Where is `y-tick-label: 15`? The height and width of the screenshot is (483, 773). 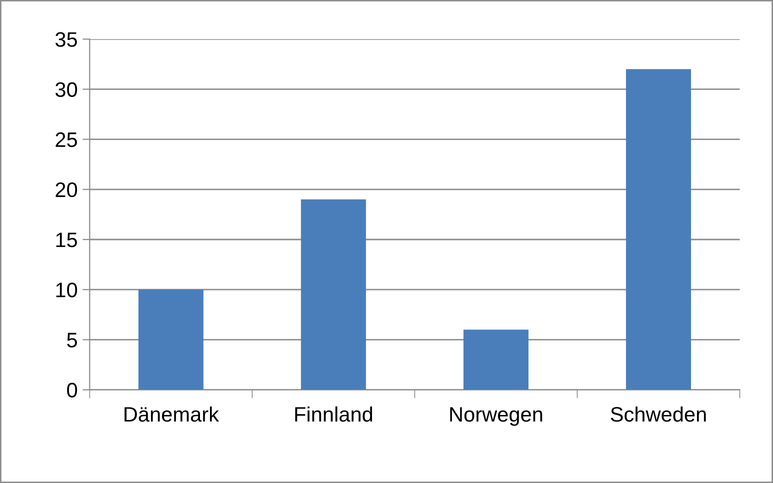 y-tick-label: 15 is located at coordinates (66, 240).